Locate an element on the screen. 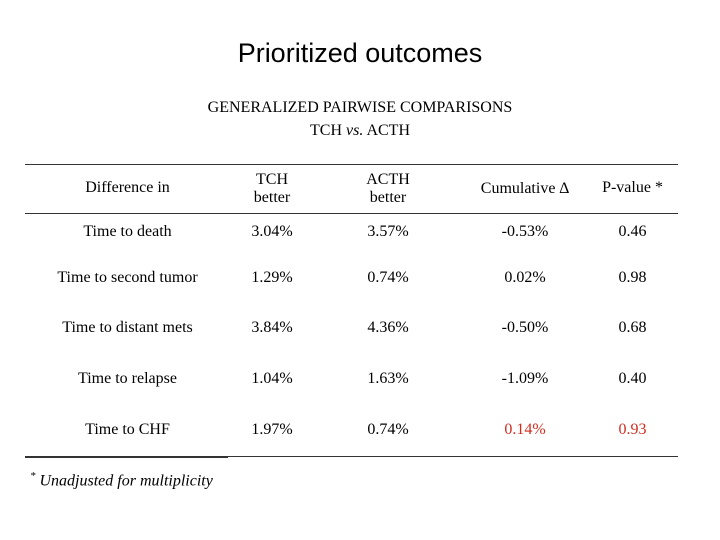 This screenshot has height=540, width=720. subtitle-line-1: GENERALIZED PAIRWISE COMPARISONS is located at coordinates (360, 107).